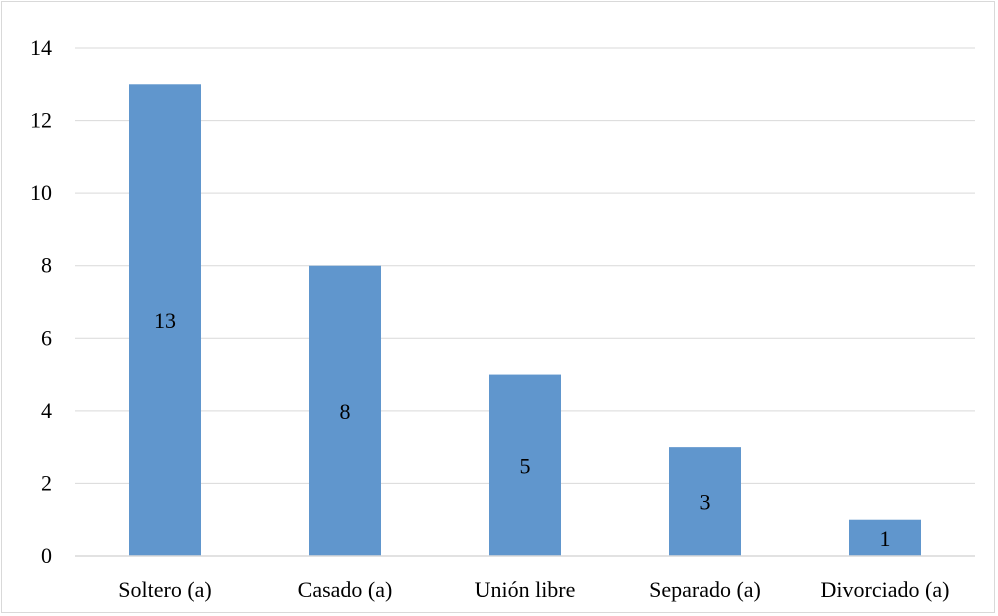 This screenshot has height=616, width=998. What do you see at coordinates (345, 589) in the screenshot?
I see `x-tick-label: Casado (a)` at bounding box center [345, 589].